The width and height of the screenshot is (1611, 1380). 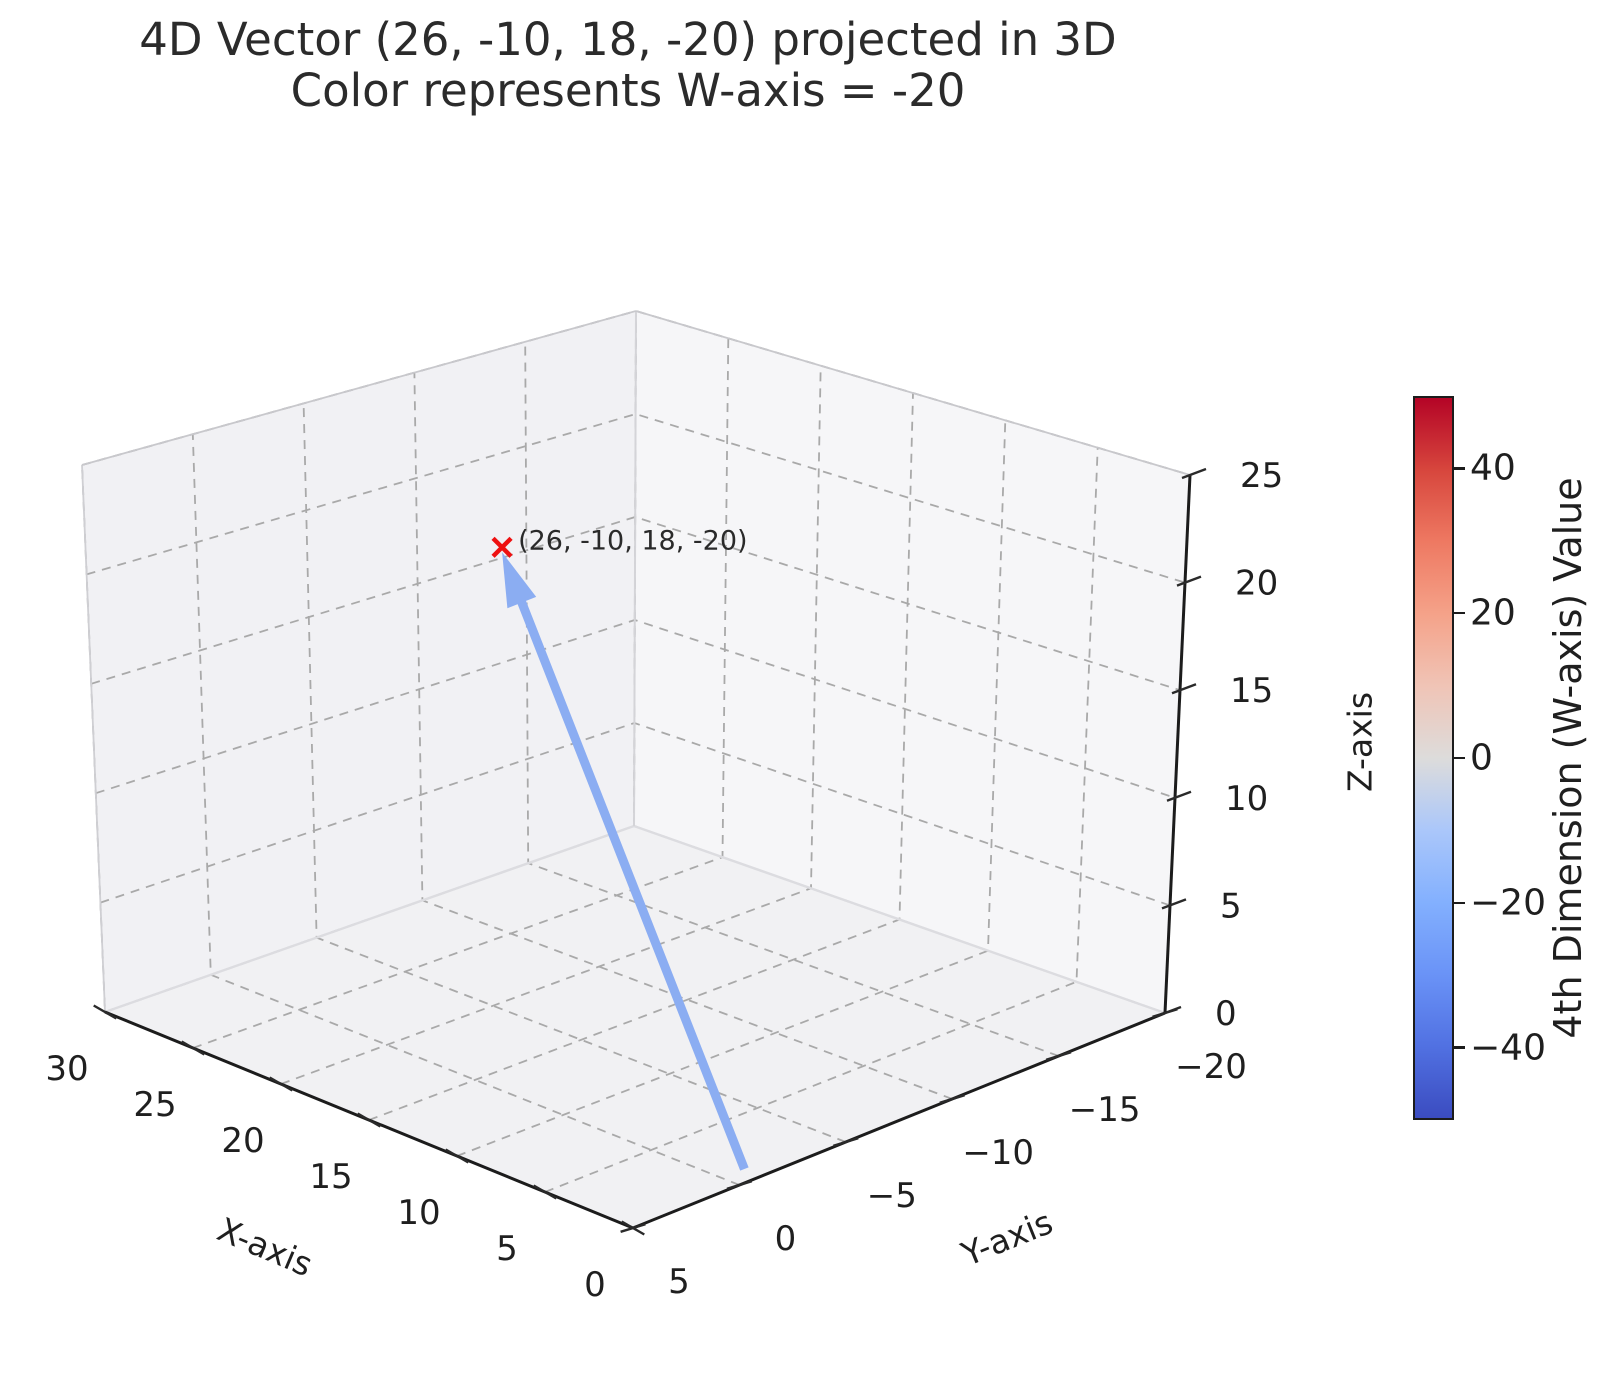 I want to click on z-tick-label: 5, so click(x=1231, y=906).